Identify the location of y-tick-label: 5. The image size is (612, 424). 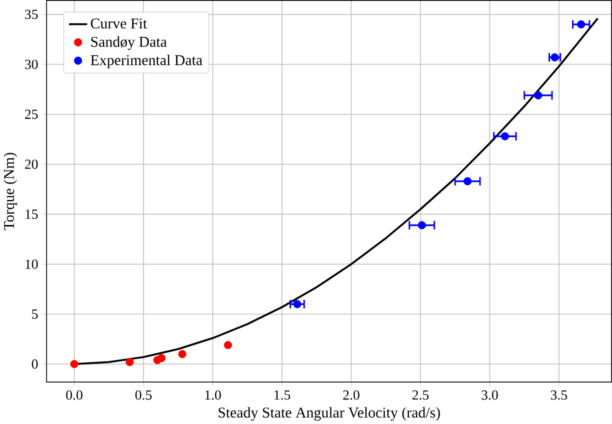
(35, 314).